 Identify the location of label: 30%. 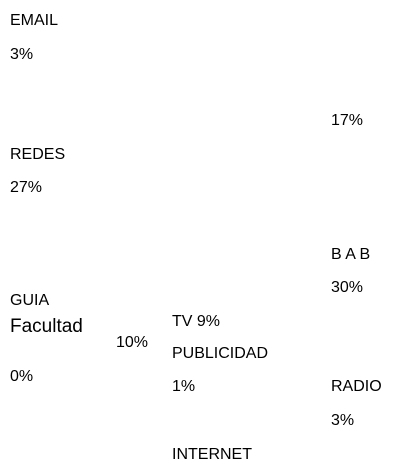
(347, 287).